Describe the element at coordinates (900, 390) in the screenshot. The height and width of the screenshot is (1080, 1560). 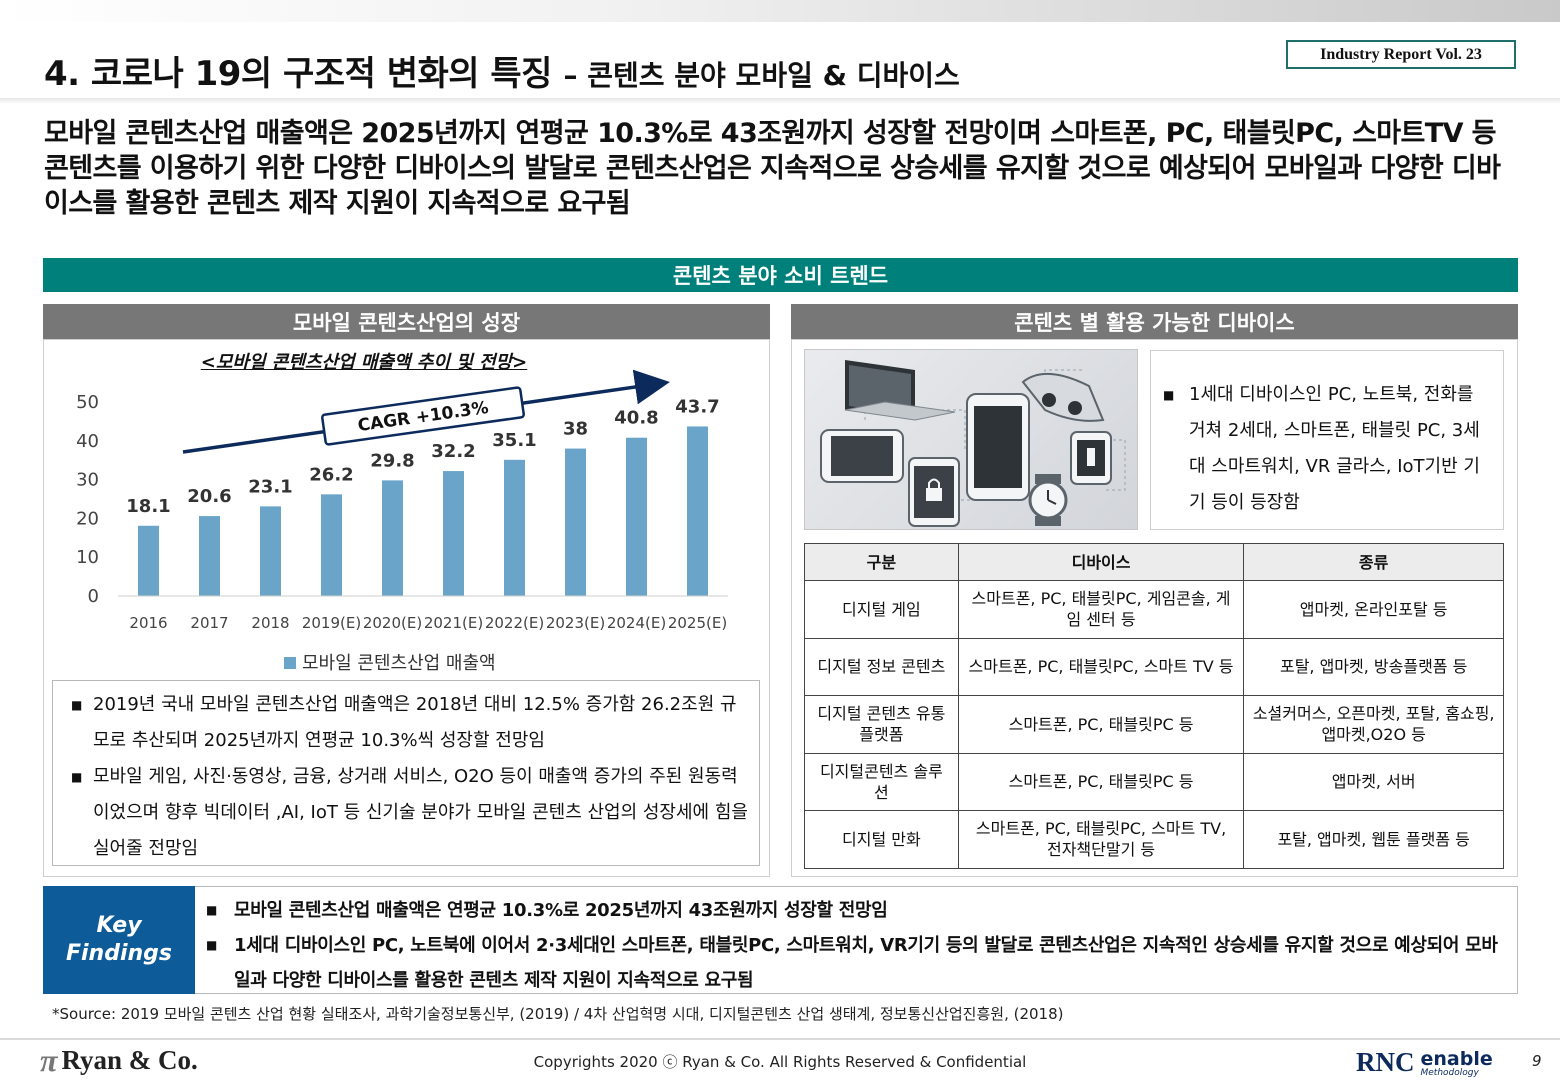
I see `laptop-icon` at that location.